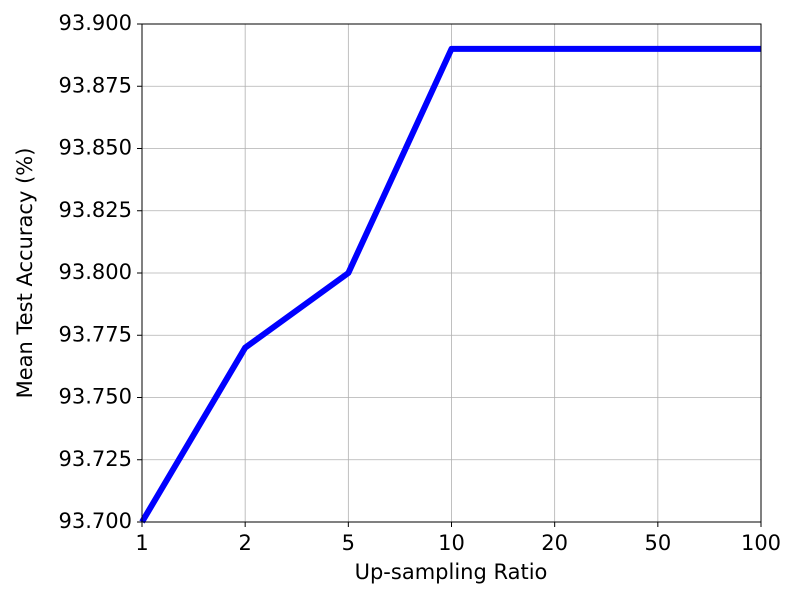  Describe the element at coordinates (761, 543) in the screenshot. I see `x-tick-label: 100` at that location.